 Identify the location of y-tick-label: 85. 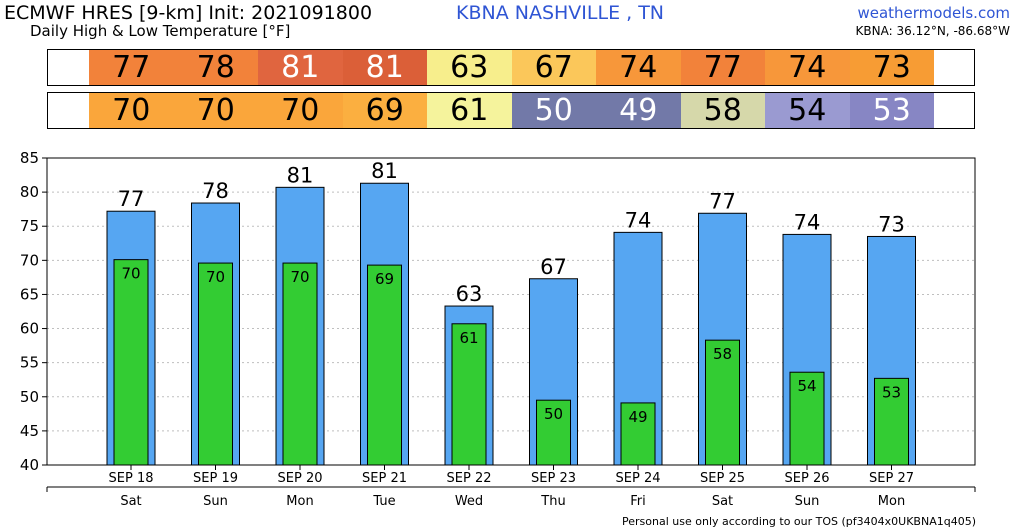
(29, 158).